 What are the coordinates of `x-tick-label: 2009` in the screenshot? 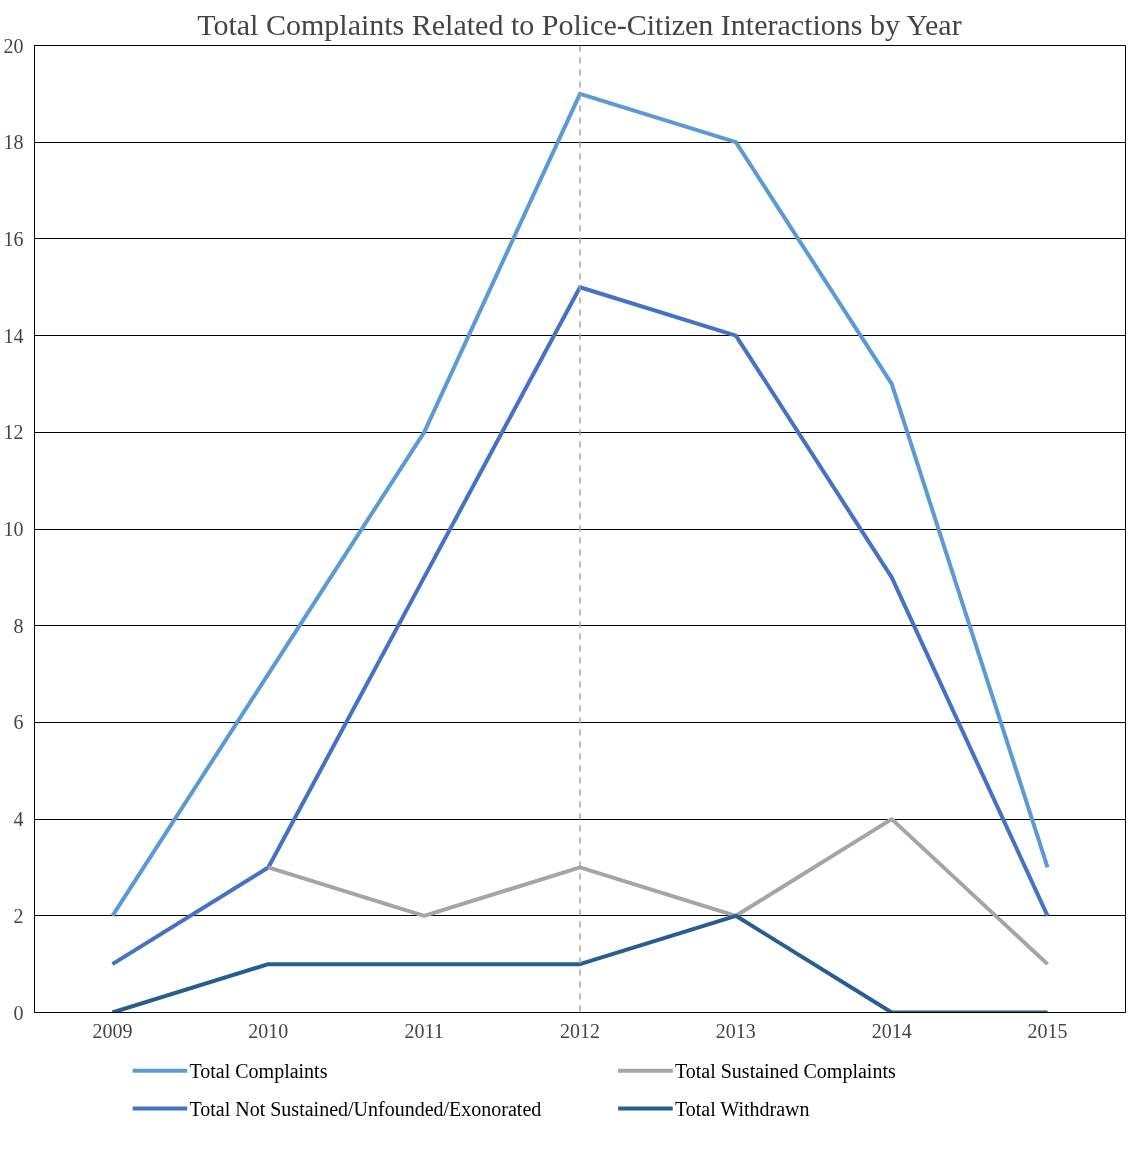 It's located at (112, 1030).